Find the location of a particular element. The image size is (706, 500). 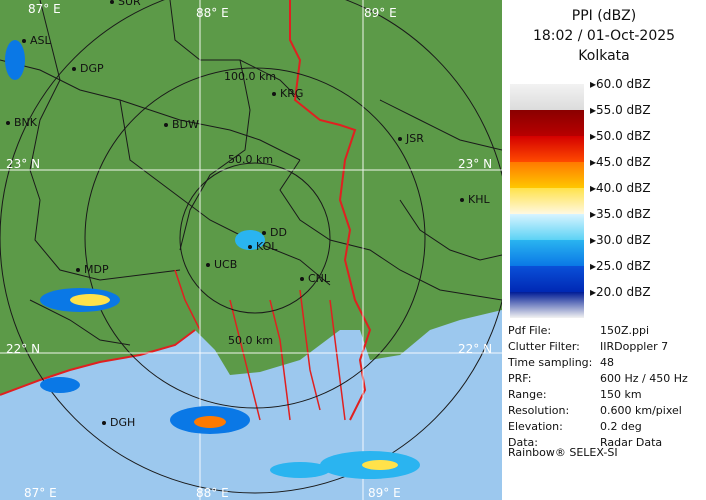

info-value: 600 Hz / 450 Hz is located at coordinates (644, 378).